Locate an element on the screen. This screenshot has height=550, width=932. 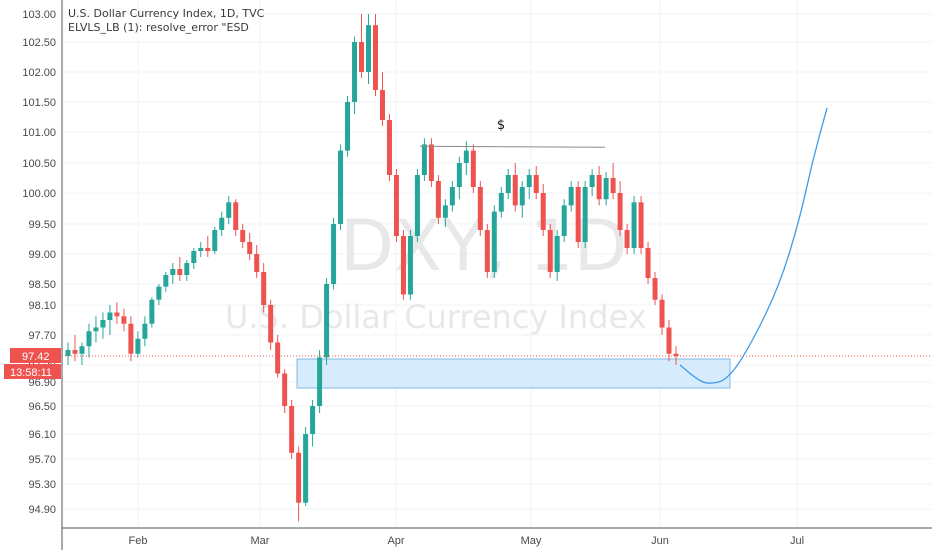
projection-curve is located at coordinates (753, 245).